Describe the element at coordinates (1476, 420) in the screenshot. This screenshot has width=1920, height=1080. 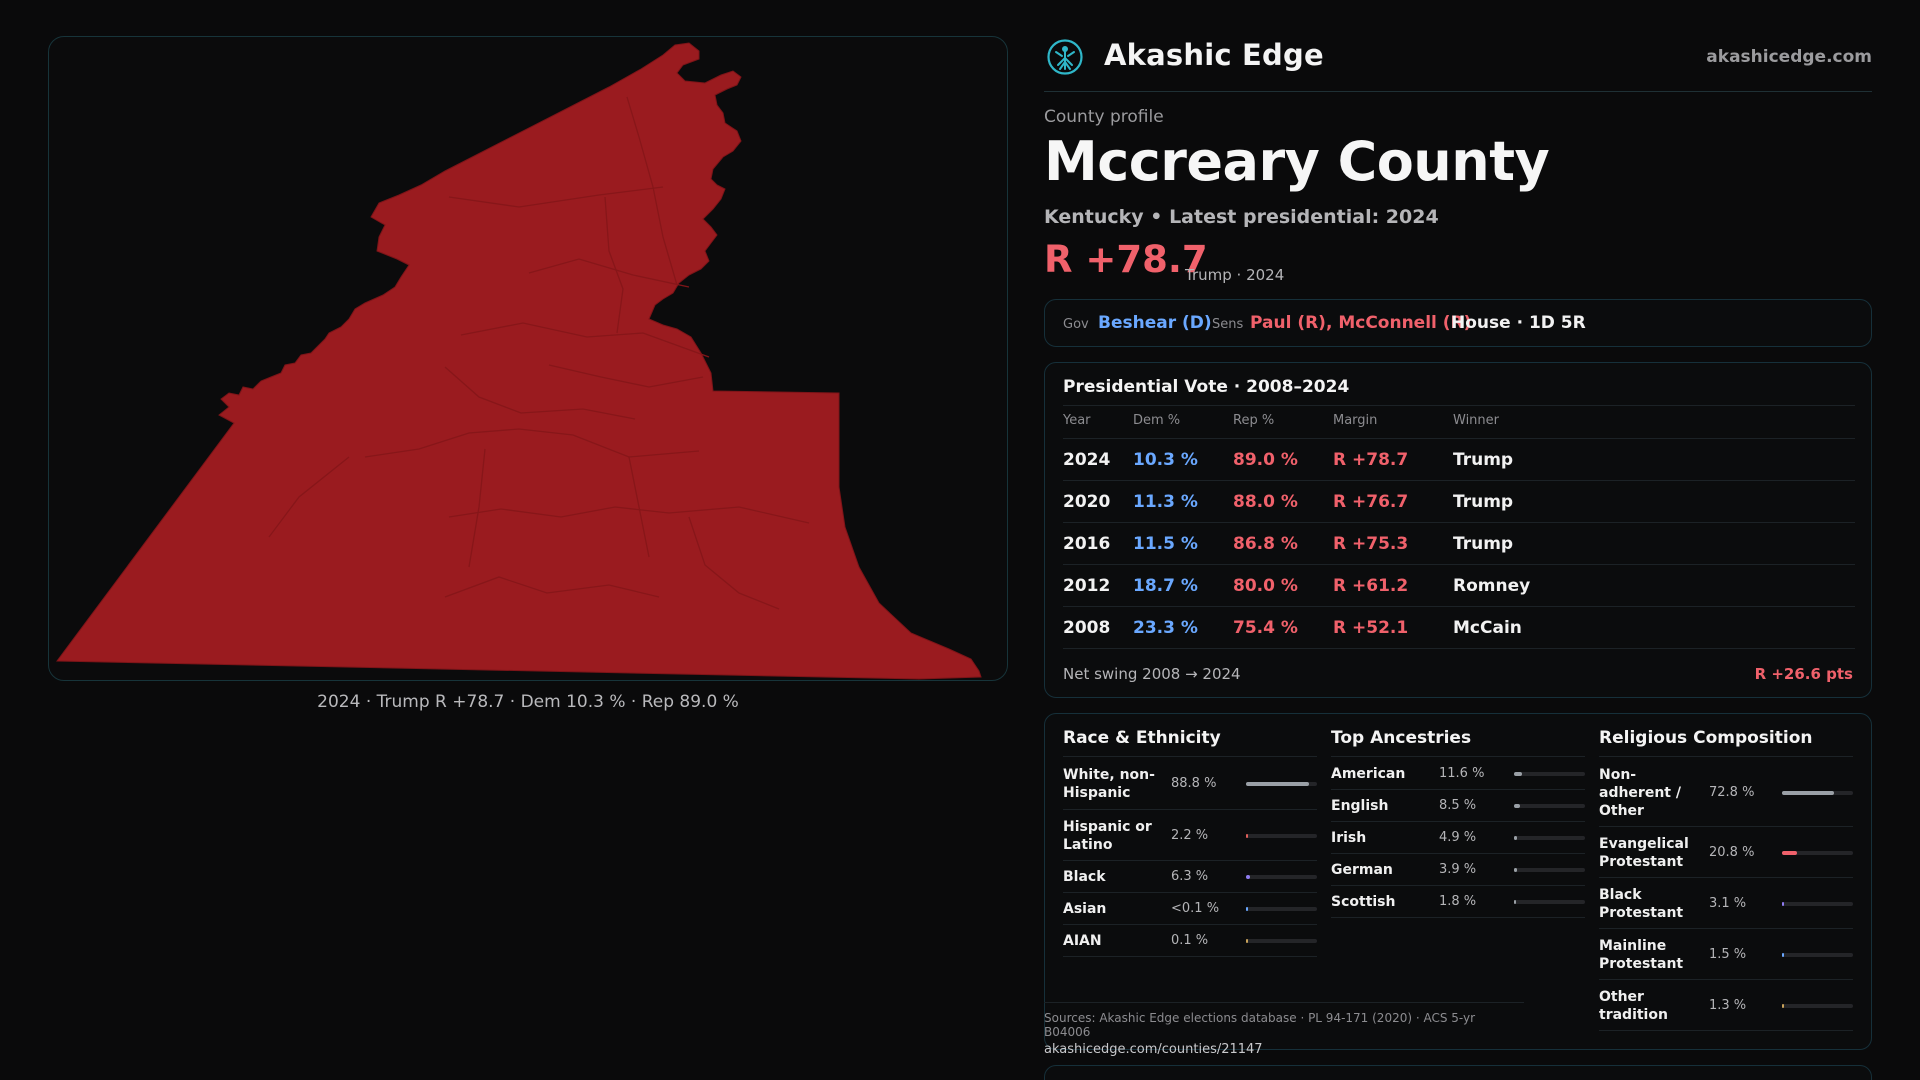
I see `column-header-winner: Winner` at that location.